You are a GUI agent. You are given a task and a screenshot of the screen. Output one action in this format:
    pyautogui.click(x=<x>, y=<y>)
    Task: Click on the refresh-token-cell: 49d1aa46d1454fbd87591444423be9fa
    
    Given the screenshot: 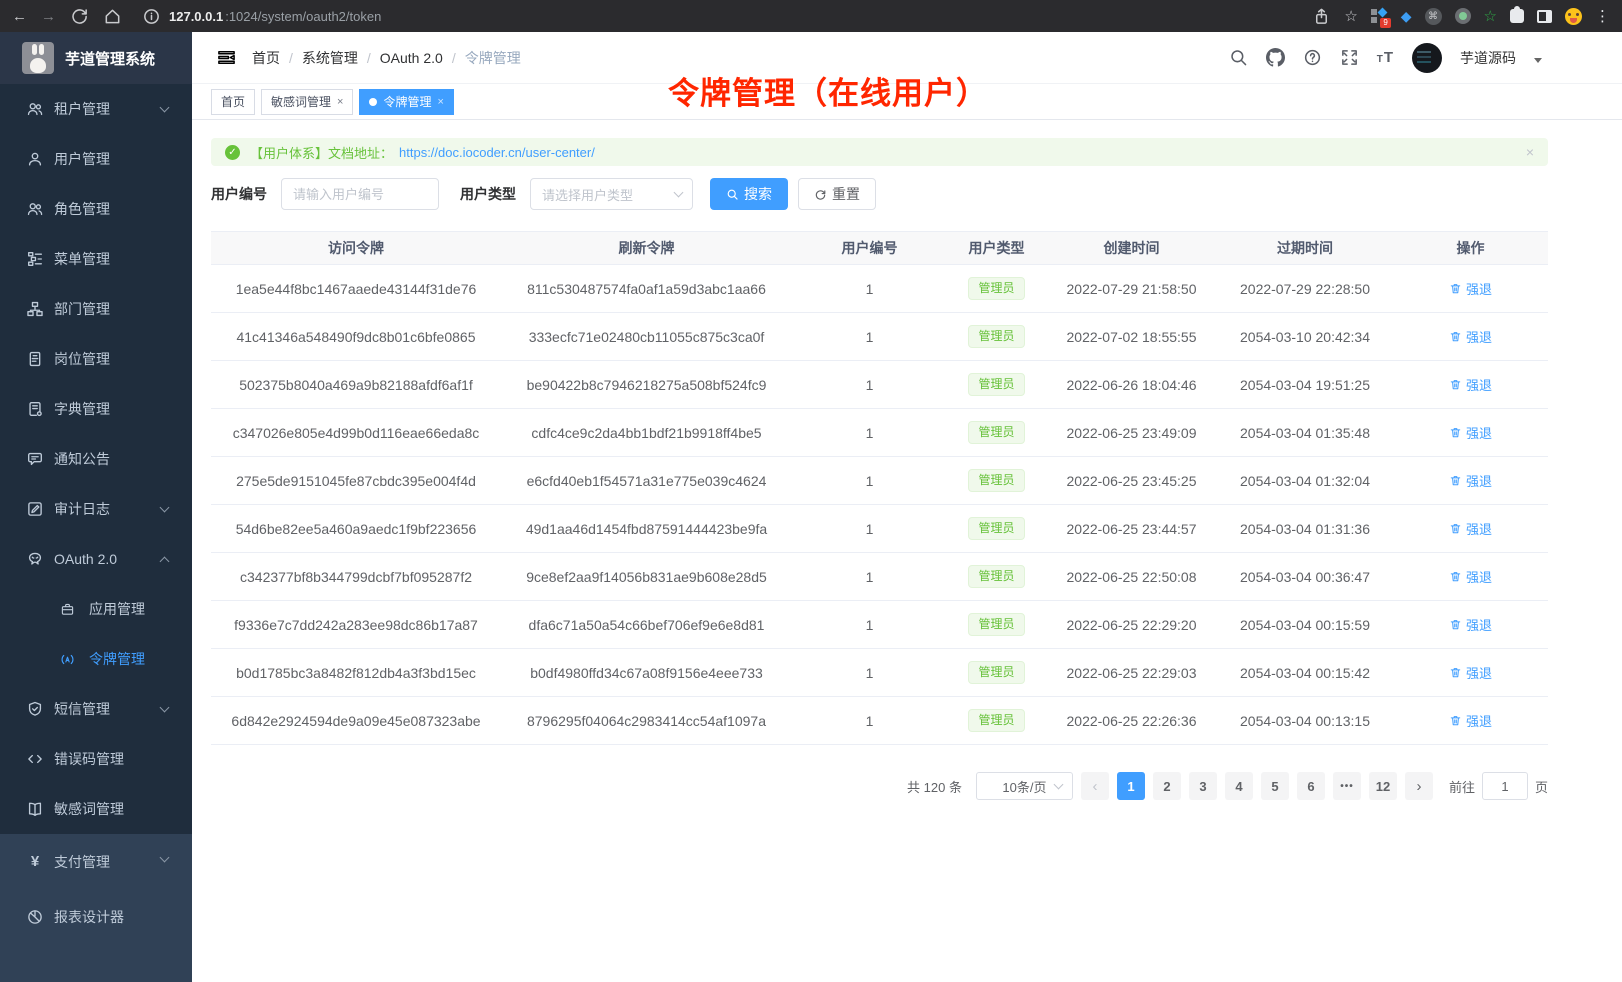 What is the action you would take?
    pyautogui.click(x=646, y=528)
    